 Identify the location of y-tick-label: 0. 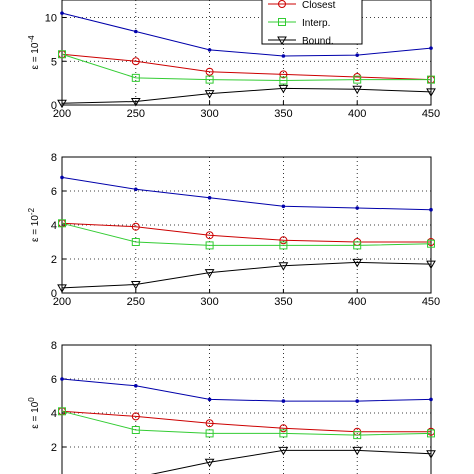
(54, 106).